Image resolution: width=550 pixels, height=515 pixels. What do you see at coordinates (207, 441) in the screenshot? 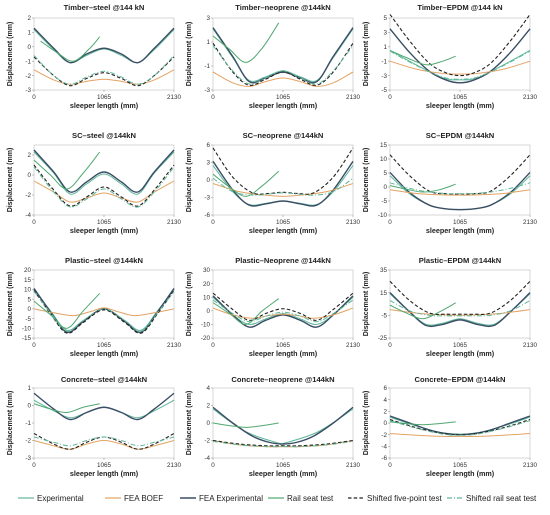
I see `y-tick-label: -2` at bounding box center [207, 441].